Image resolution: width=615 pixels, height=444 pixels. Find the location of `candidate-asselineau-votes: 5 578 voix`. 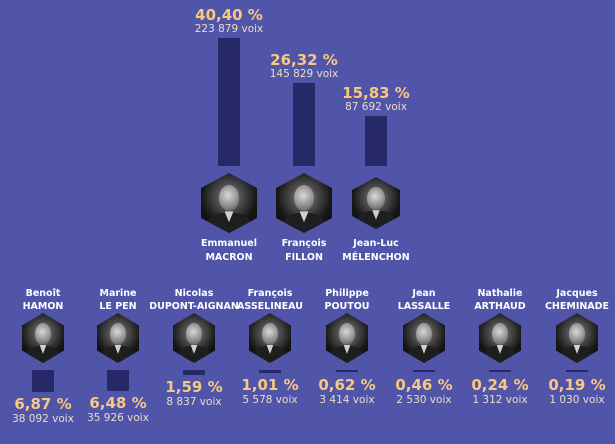

candidate-asselineau-votes: 5 578 voix is located at coordinates (270, 400).